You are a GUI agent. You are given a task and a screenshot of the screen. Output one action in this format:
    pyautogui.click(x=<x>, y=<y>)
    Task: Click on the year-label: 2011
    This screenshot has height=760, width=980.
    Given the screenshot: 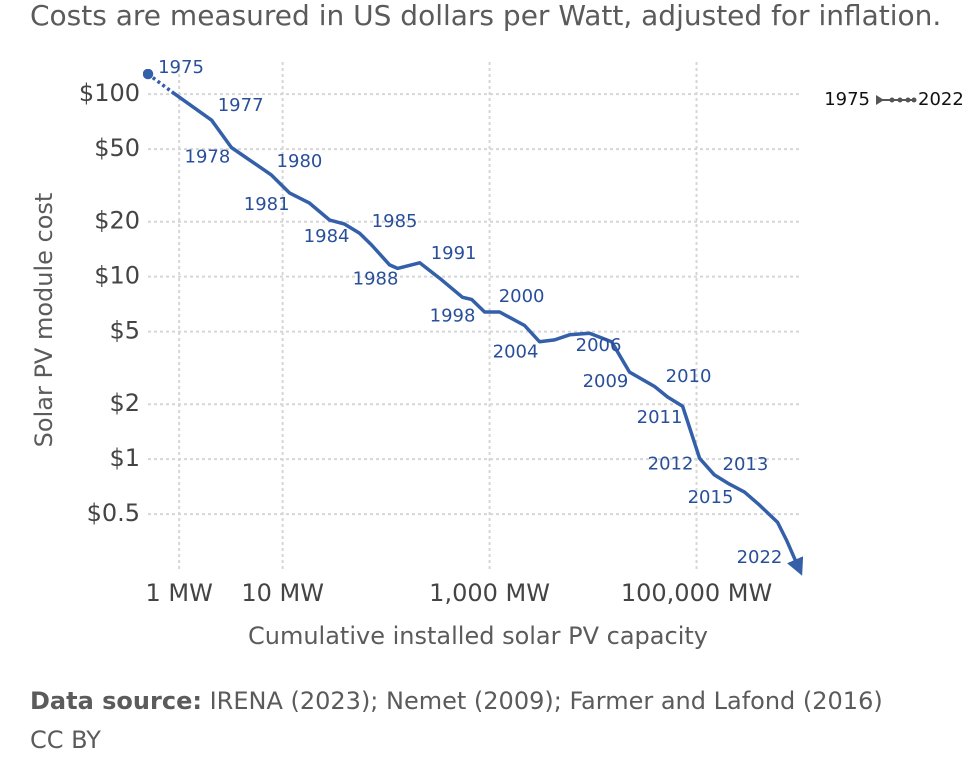 What is the action you would take?
    pyautogui.click(x=660, y=417)
    